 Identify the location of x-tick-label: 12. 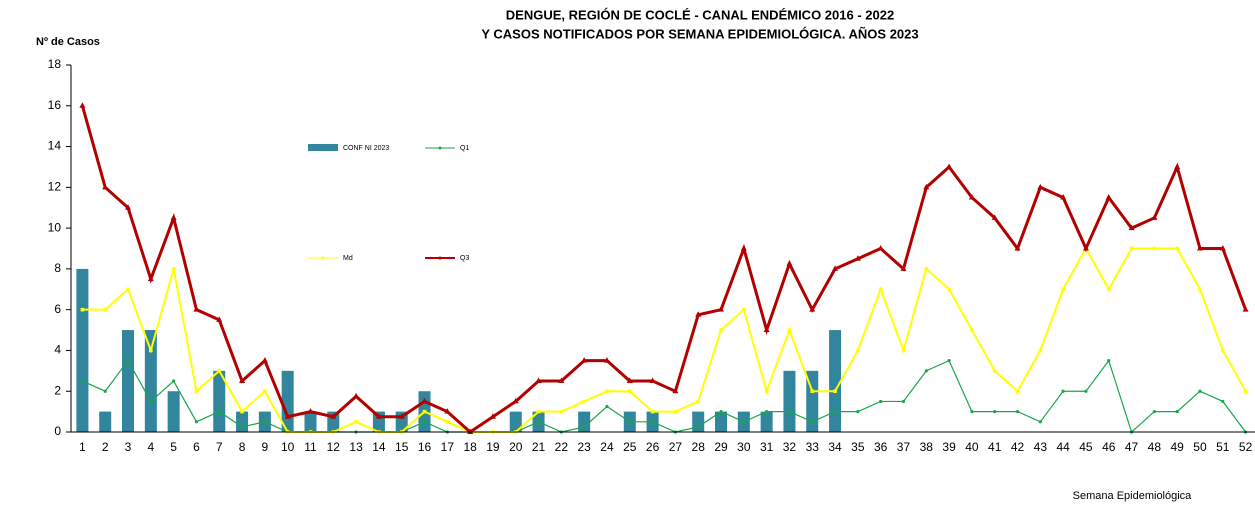
(334, 447).